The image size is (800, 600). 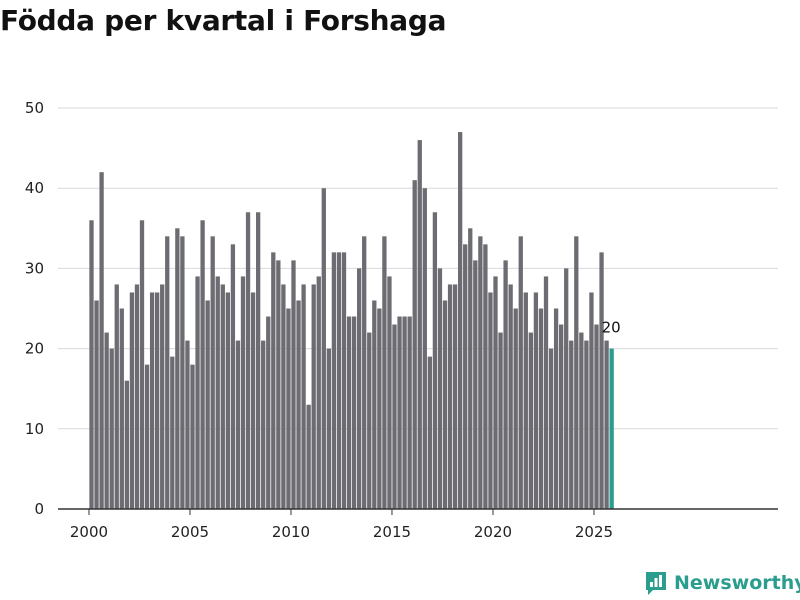 I want to click on chart-title: Födda per kvartal i Forshaga, so click(x=223, y=20).